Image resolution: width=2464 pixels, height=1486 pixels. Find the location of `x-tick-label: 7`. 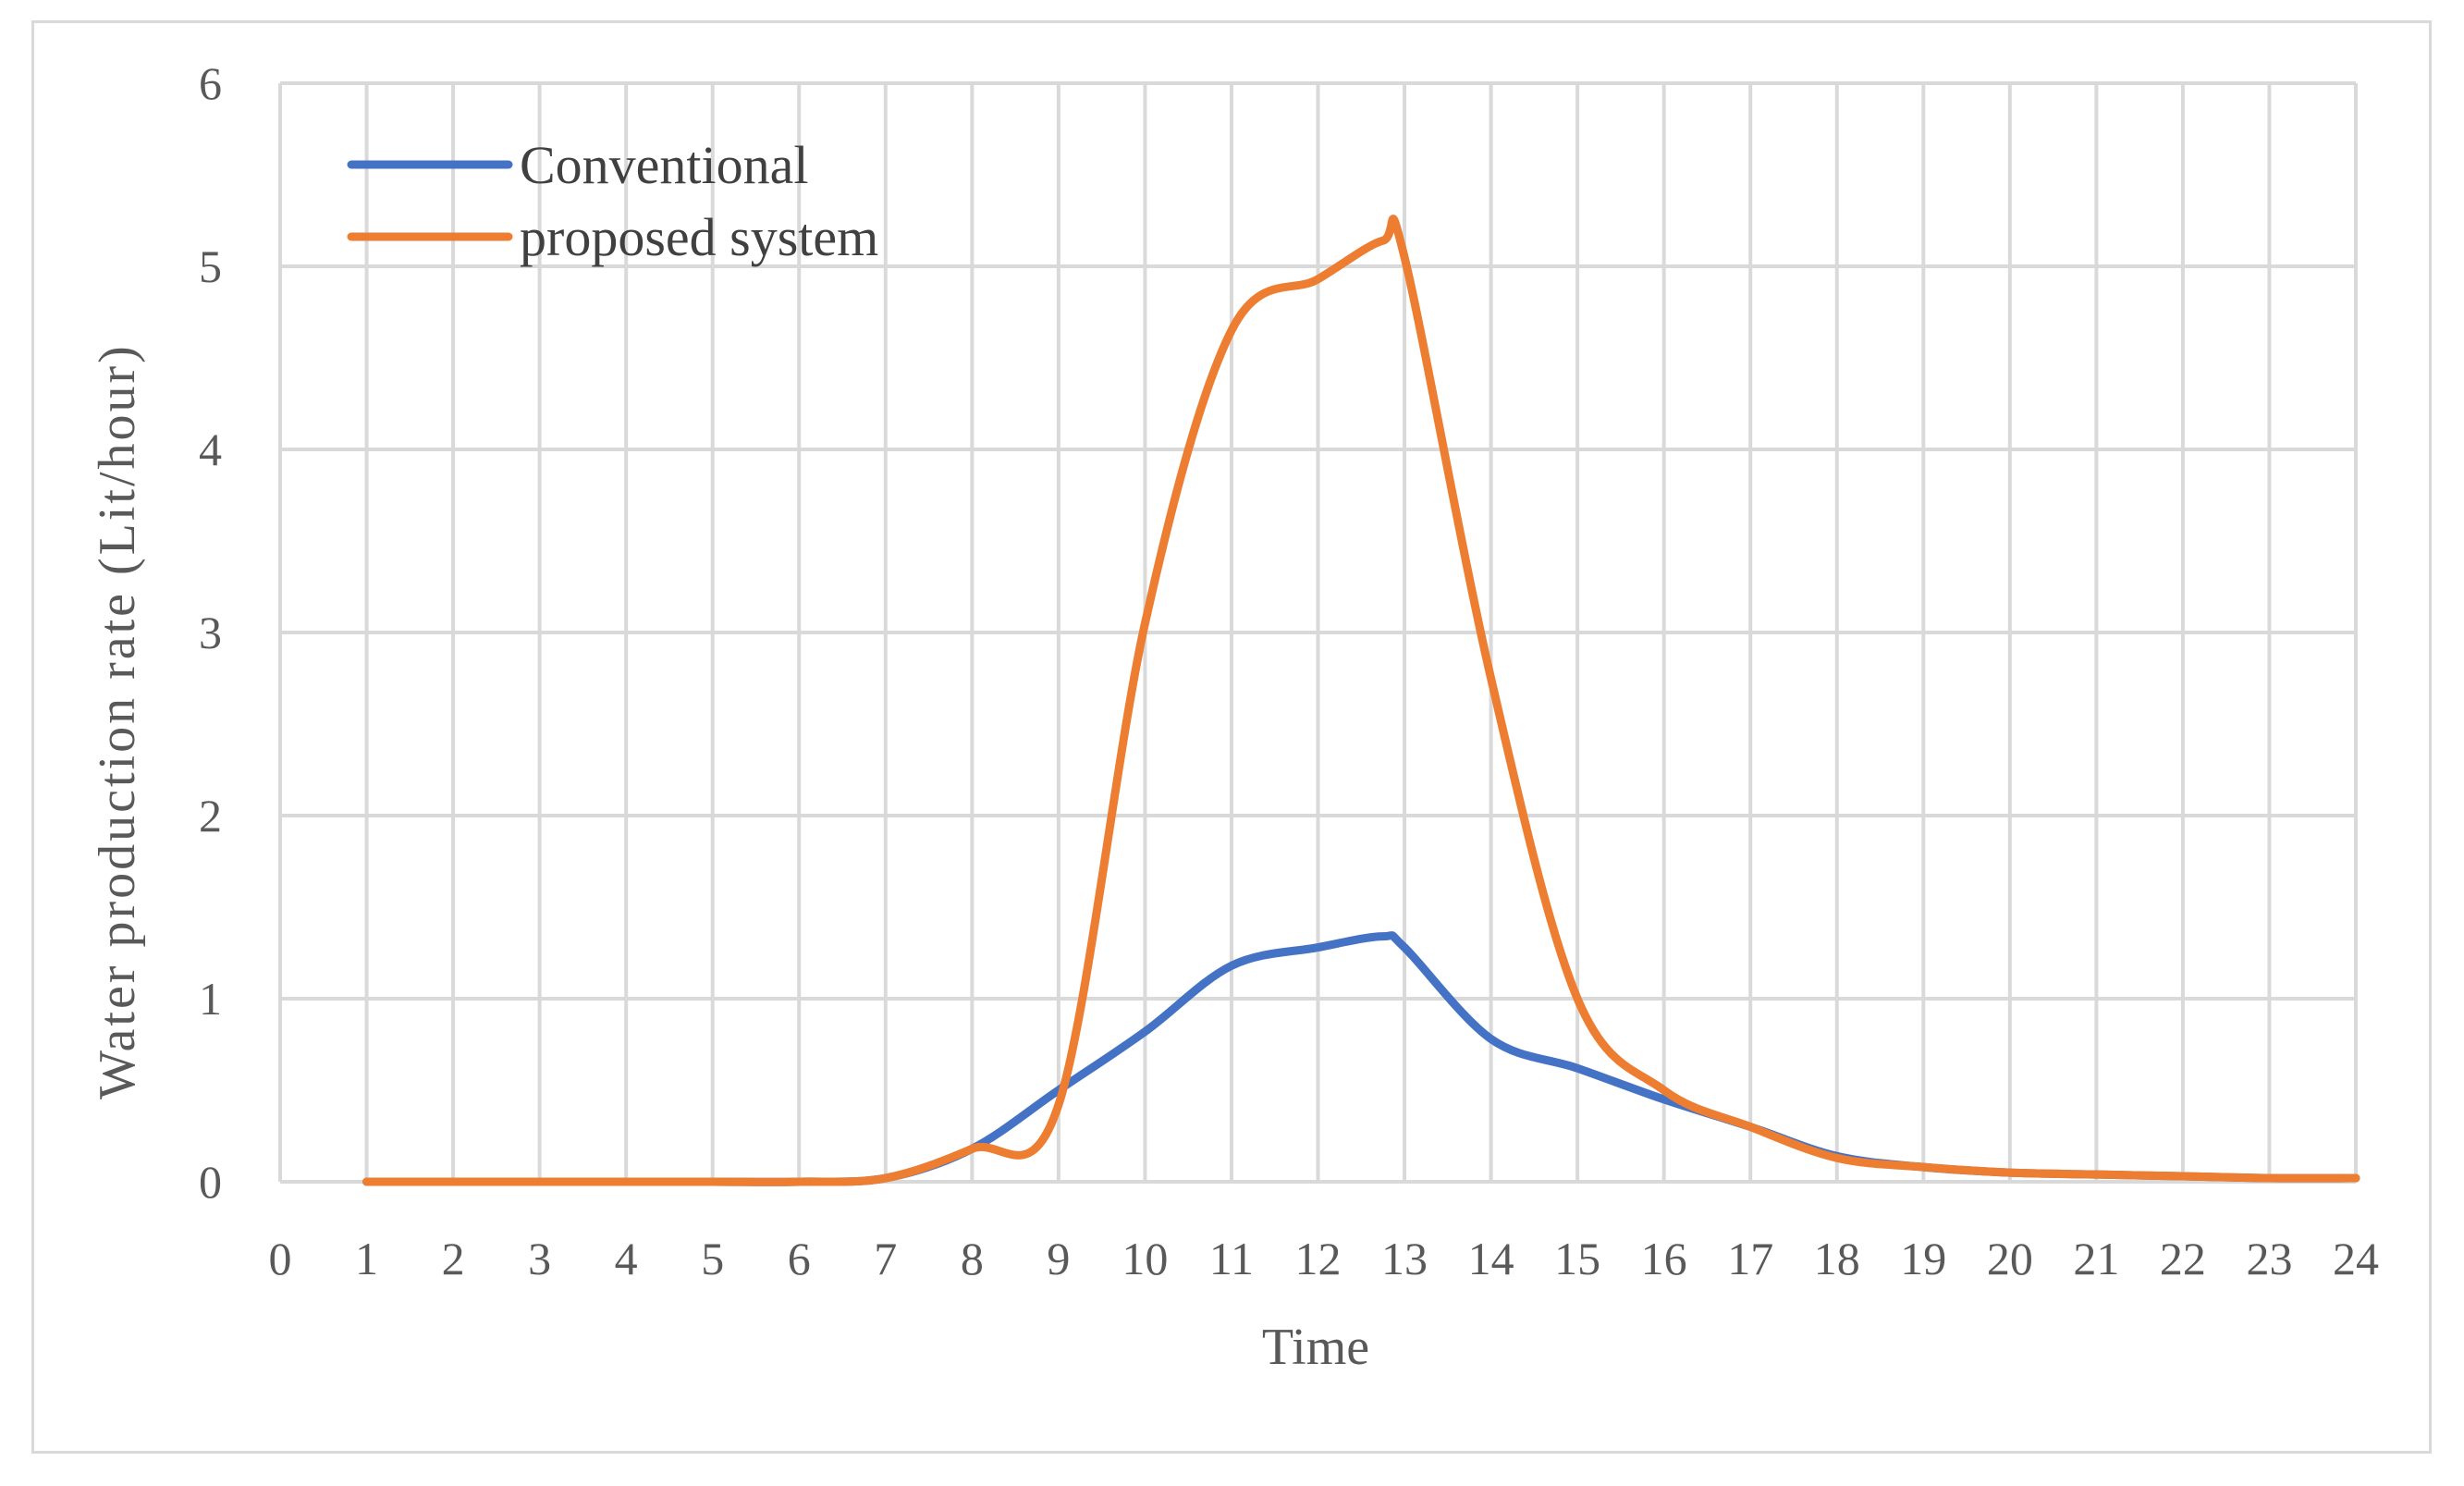

x-tick-label: 7 is located at coordinates (885, 1258).